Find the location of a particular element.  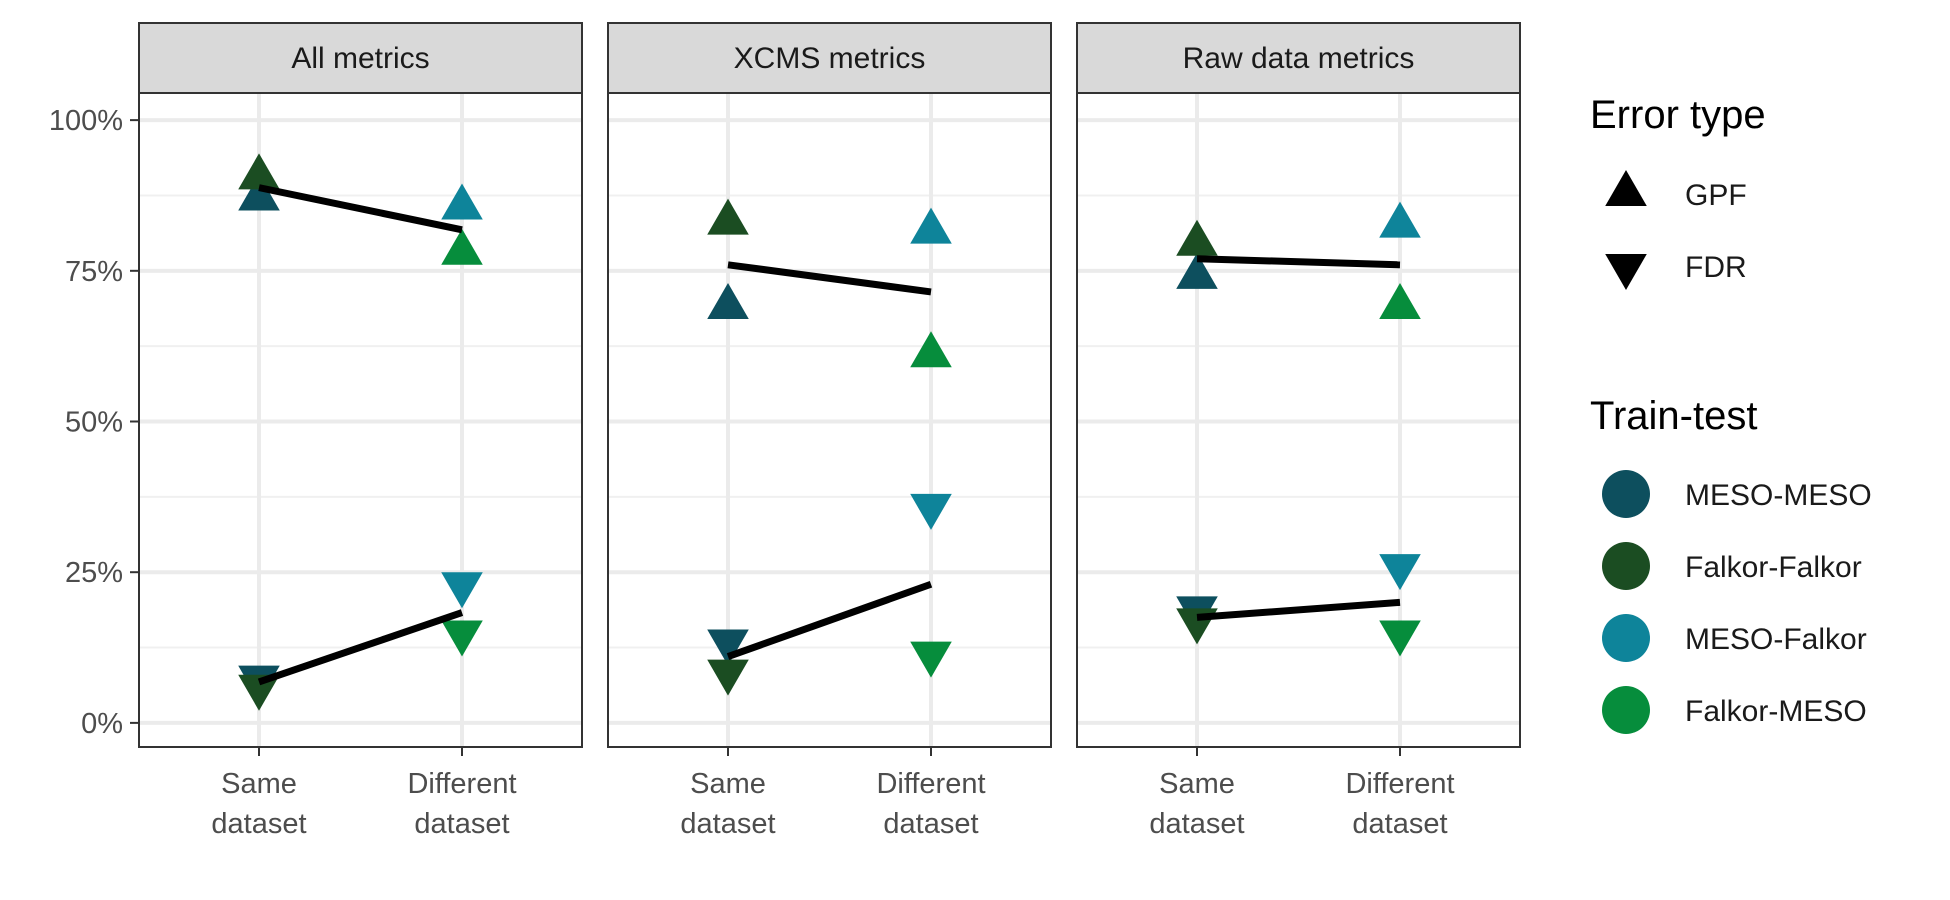

legend-label: Falkor-MESO is located at coordinates (1776, 711).